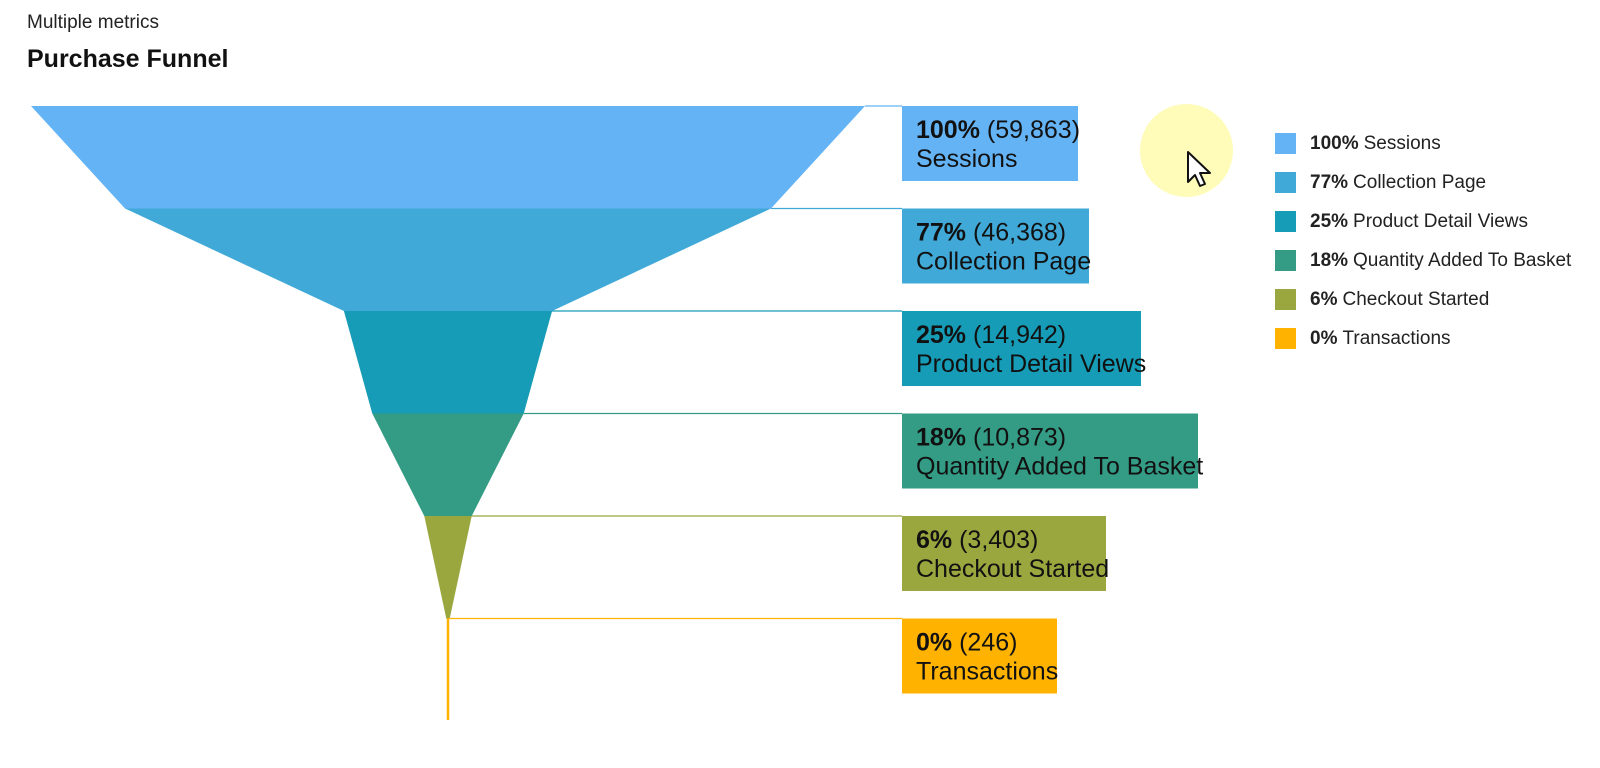 This screenshot has height=768, width=1600. What do you see at coordinates (1012, 569) in the screenshot?
I see `step-name: Checkout Started` at bounding box center [1012, 569].